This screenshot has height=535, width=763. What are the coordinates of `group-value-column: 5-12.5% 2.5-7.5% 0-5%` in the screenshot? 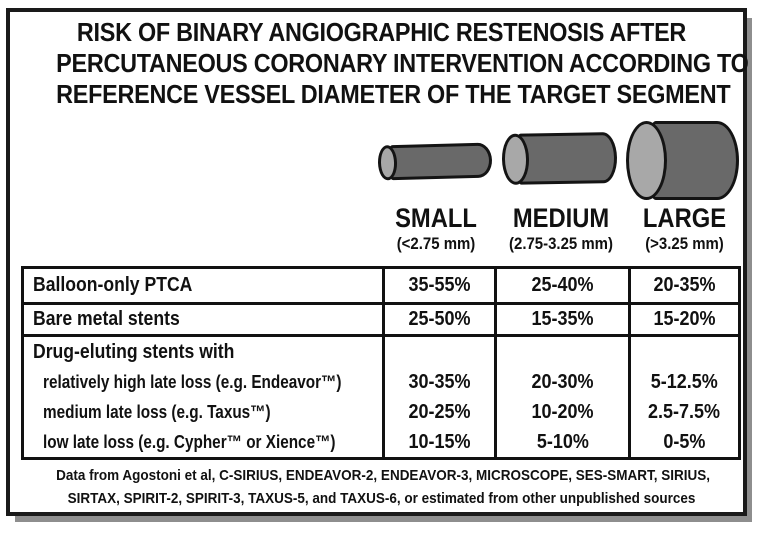 It's located at (683, 395).